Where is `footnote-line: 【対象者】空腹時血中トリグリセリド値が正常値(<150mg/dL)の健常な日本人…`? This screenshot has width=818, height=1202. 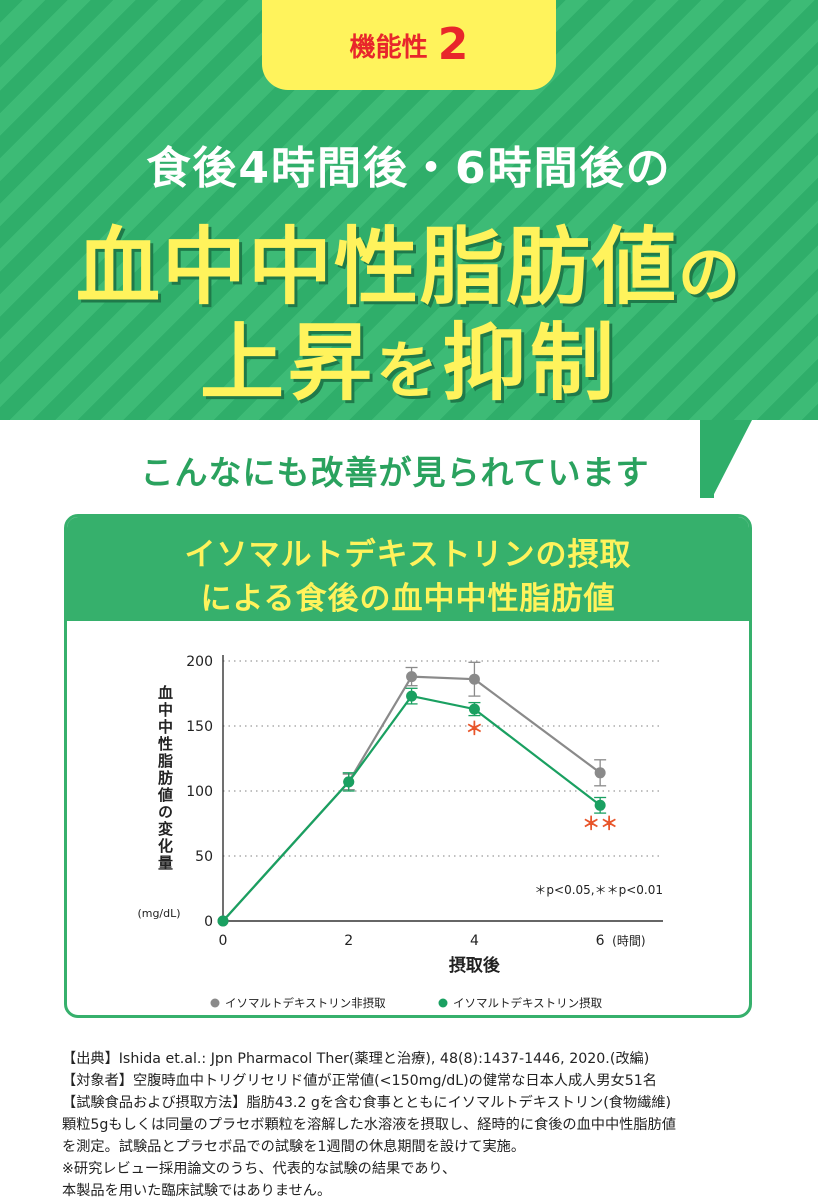
footnote-line: 【対象者】空腹時血中トリグリセリド値が正常値(<150mg/dL)の健常な日本人… is located at coordinates (359, 1081).